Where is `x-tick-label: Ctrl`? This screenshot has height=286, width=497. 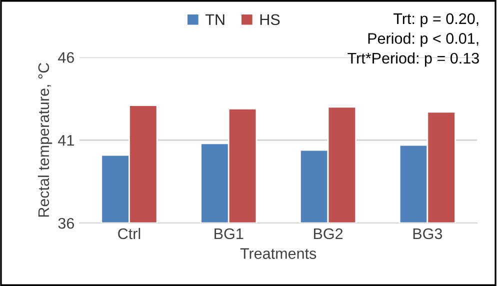
x-tick-label: Ctrl is located at coordinates (129, 234).